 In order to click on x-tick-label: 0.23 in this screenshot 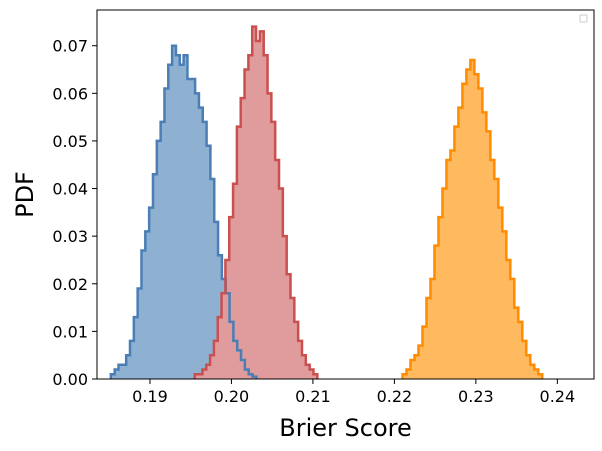, I will do `click(476, 396)`.